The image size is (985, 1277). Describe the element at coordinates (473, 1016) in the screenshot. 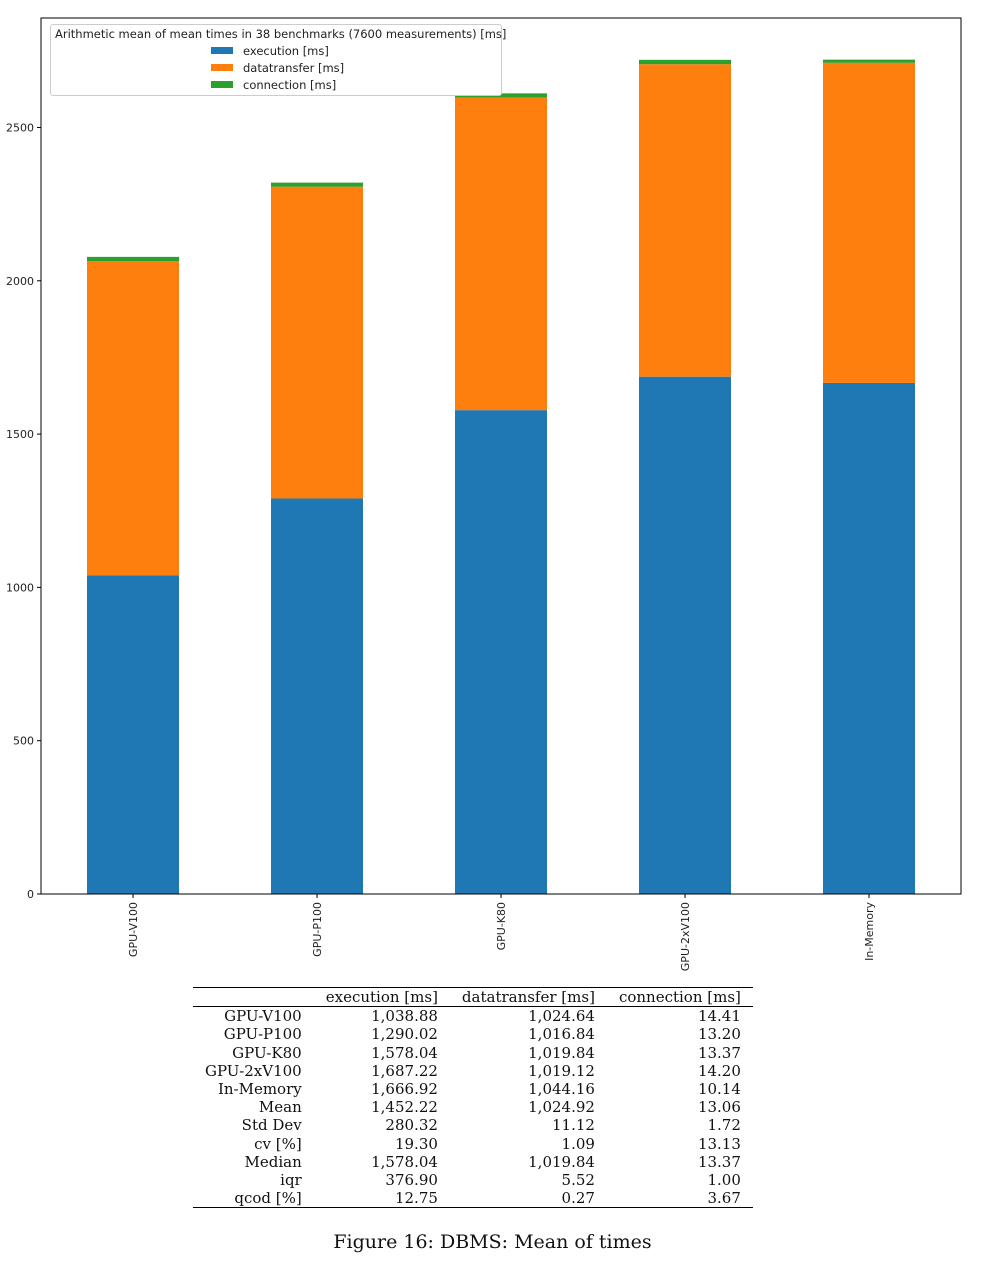

I see `table-row: GPU-V100 1,038.88 1,024.64 14.41` at that location.